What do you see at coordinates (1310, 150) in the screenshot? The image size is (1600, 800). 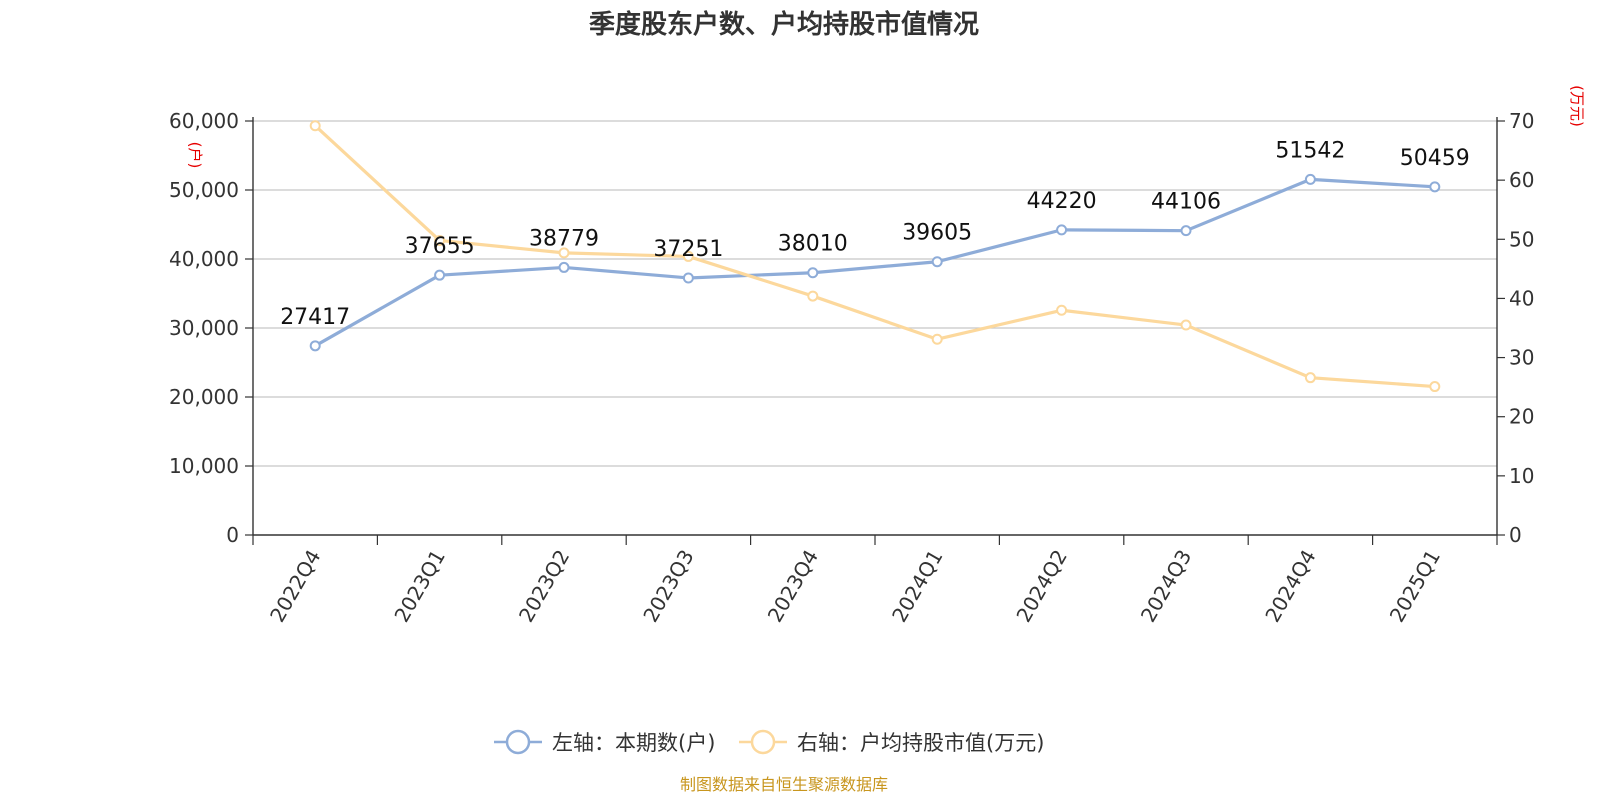 I see `data-label: 51542` at bounding box center [1310, 150].